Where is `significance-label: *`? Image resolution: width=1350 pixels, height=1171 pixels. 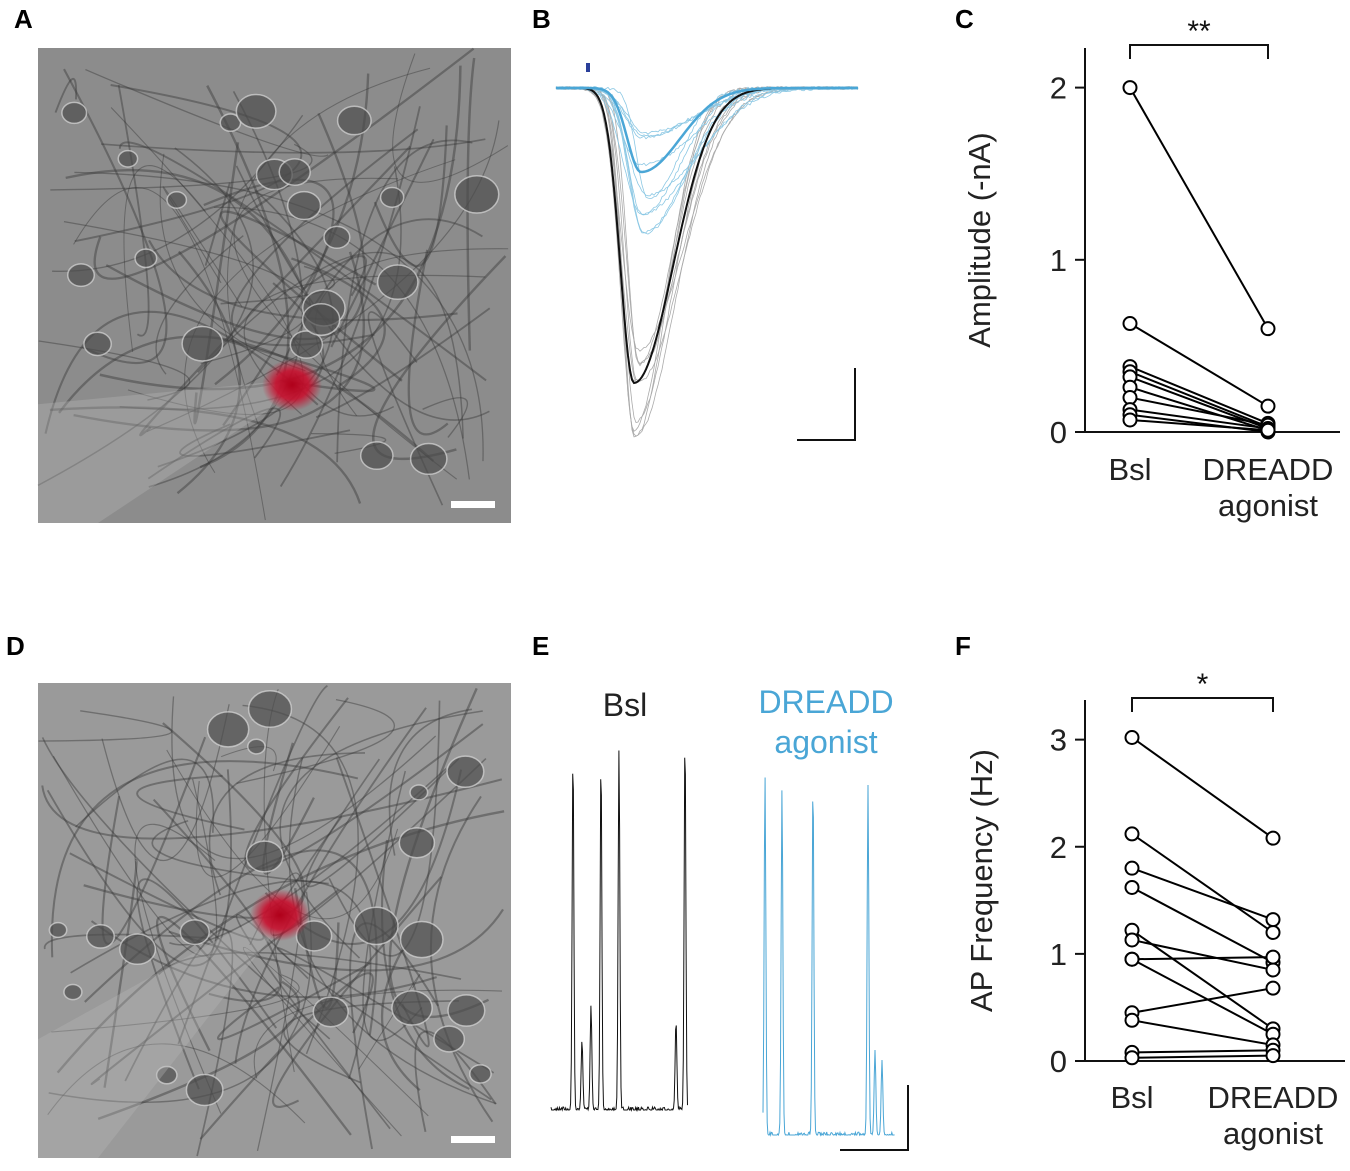
significance-label: * is located at coordinates (1203, 684).